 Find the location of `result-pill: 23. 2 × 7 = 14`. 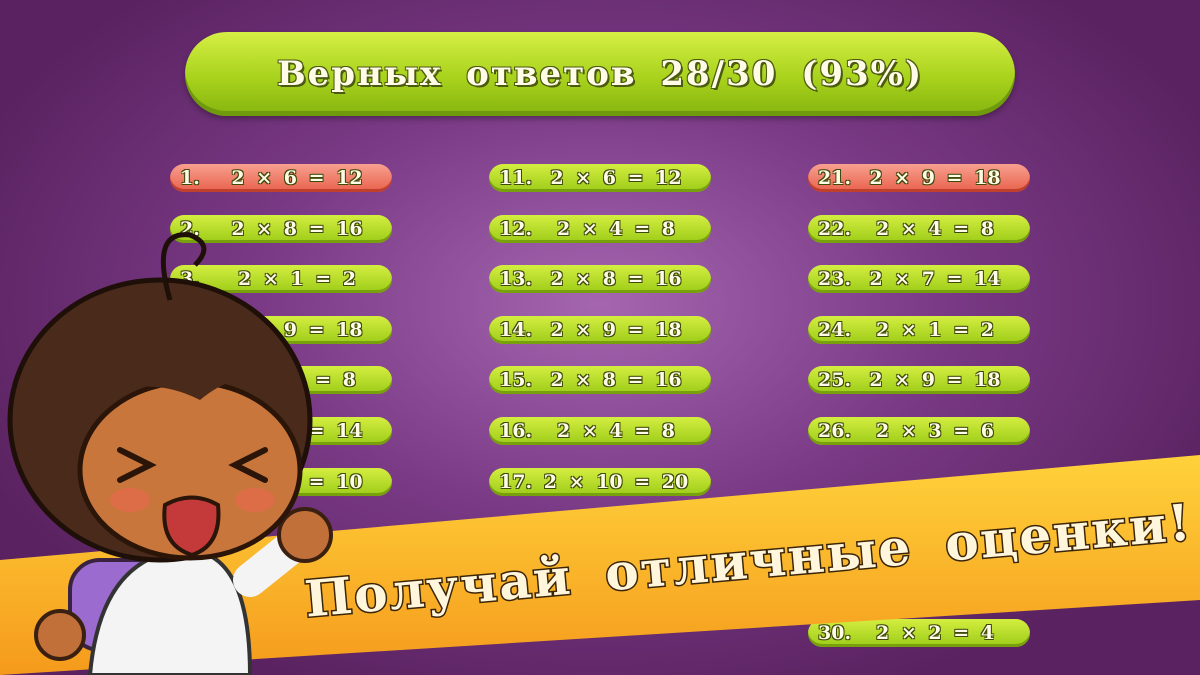

result-pill: 23. 2 × 7 = 14 is located at coordinates (919, 279).